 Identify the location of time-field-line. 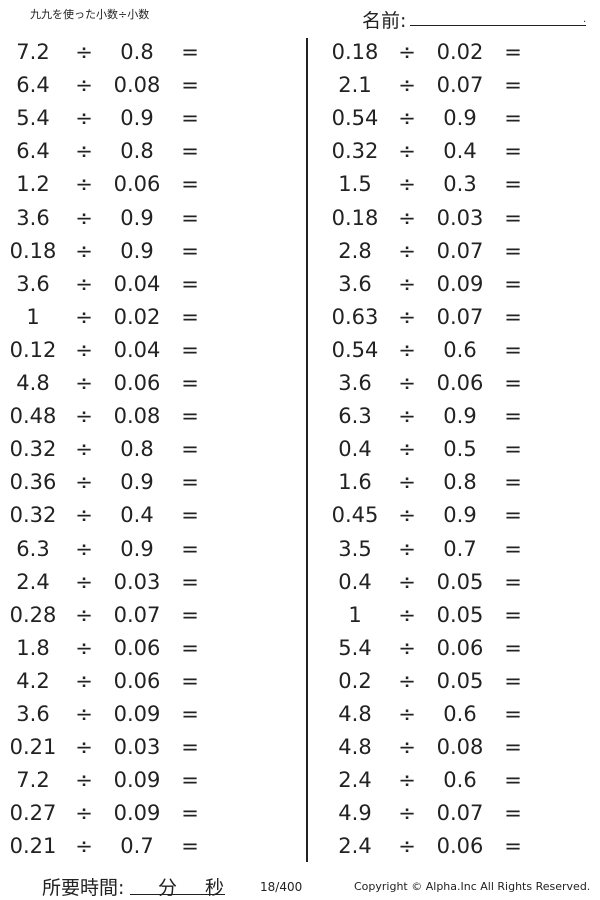
(177, 894).